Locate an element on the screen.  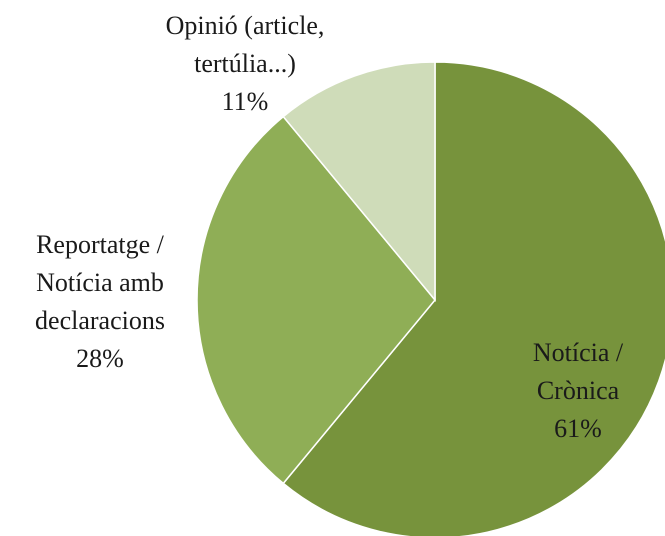
slice-label: Crònica is located at coordinates (578, 390).